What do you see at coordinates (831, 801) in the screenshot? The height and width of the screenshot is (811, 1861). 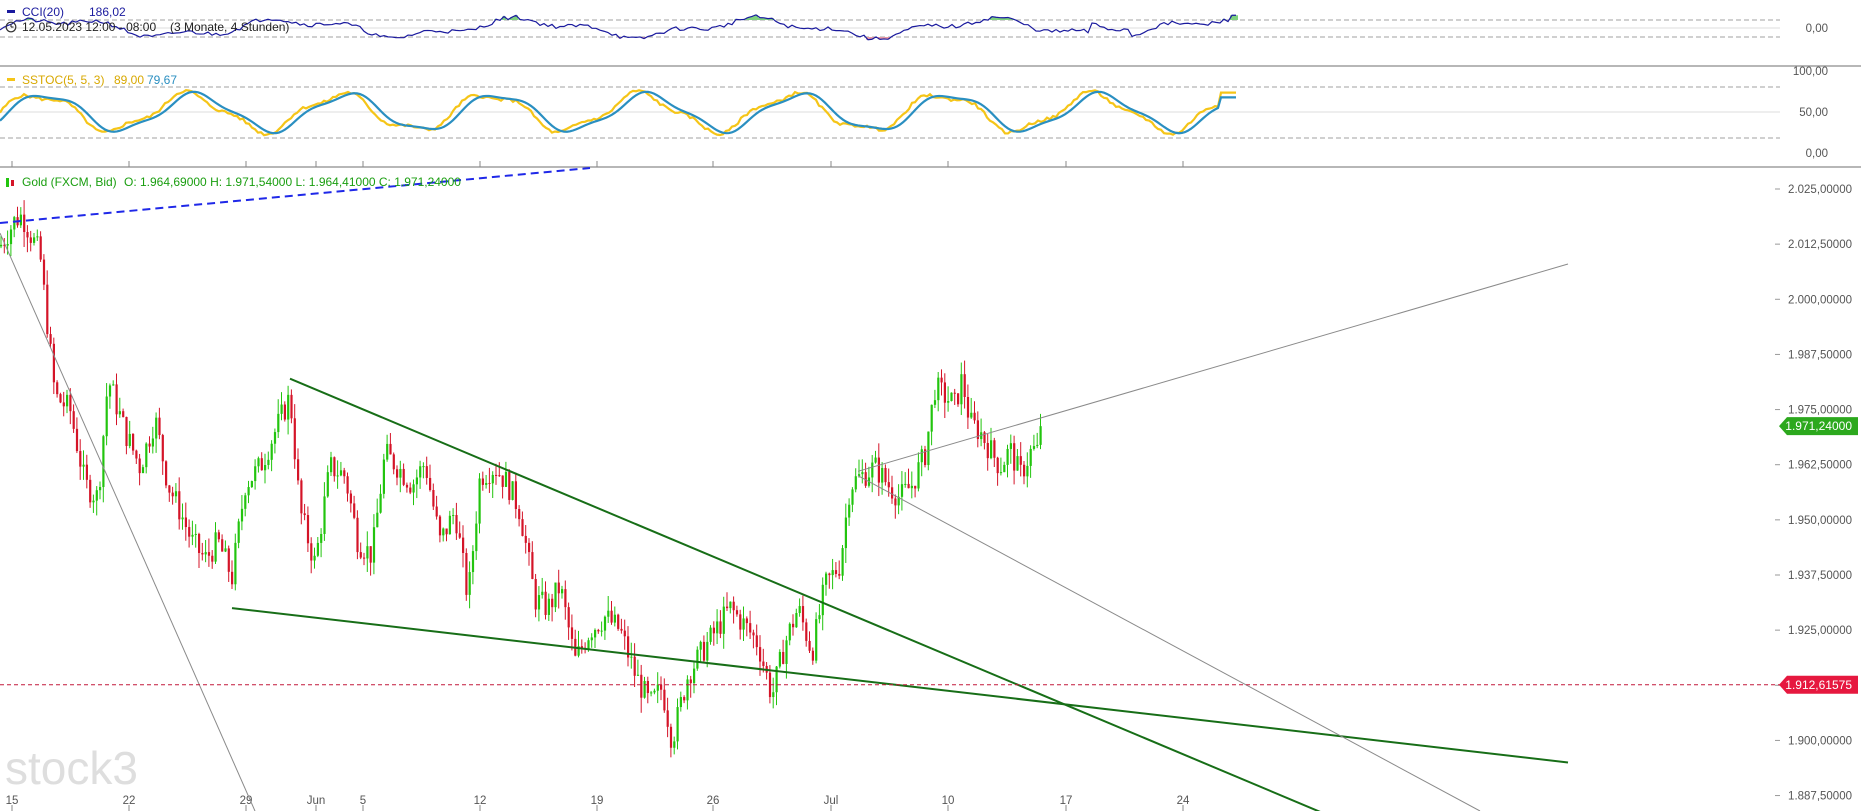 I see `x-tick-label: Jul` at bounding box center [831, 801].